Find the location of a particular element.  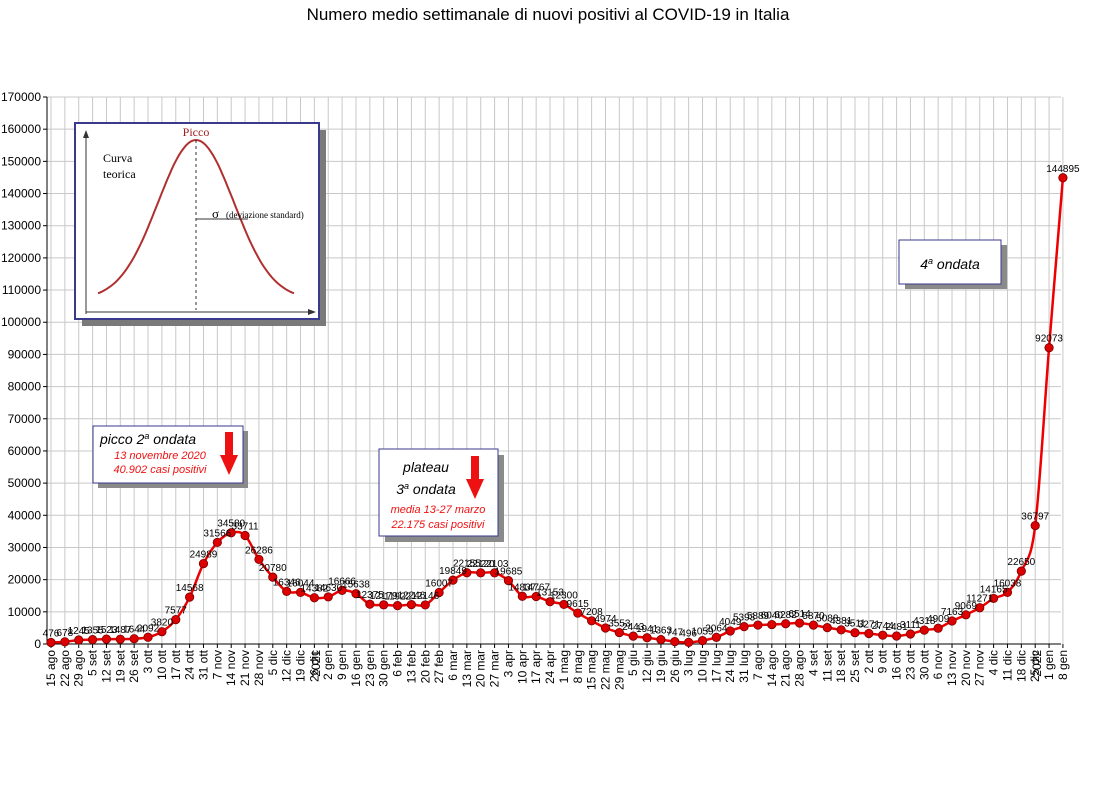

data-label: 3111 is located at coordinates (910, 625).